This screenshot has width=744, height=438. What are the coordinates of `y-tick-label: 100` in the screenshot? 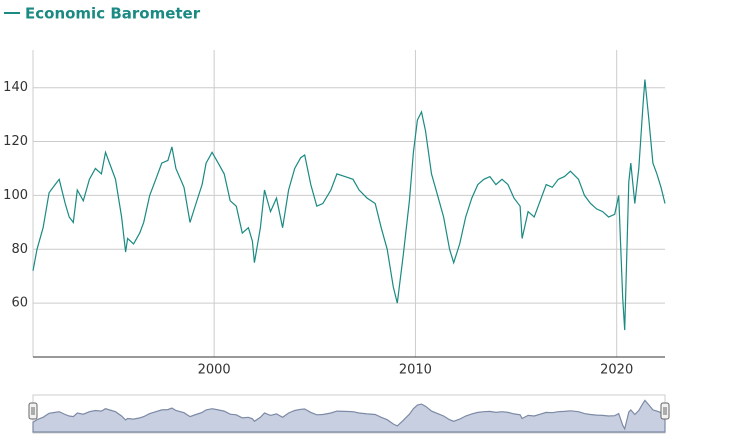 It's located at (15, 195).